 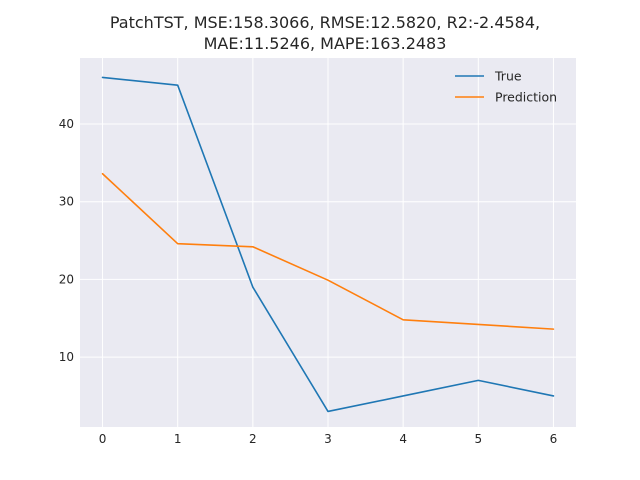 What do you see at coordinates (508, 76) in the screenshot?
I see `legend-label-true: True` at bounding box center [508, 76].